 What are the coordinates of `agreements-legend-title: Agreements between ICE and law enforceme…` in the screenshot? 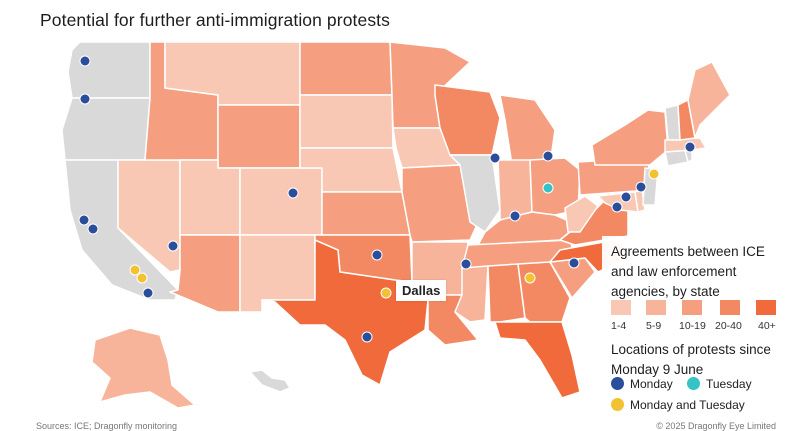 It's located at (688, 271).